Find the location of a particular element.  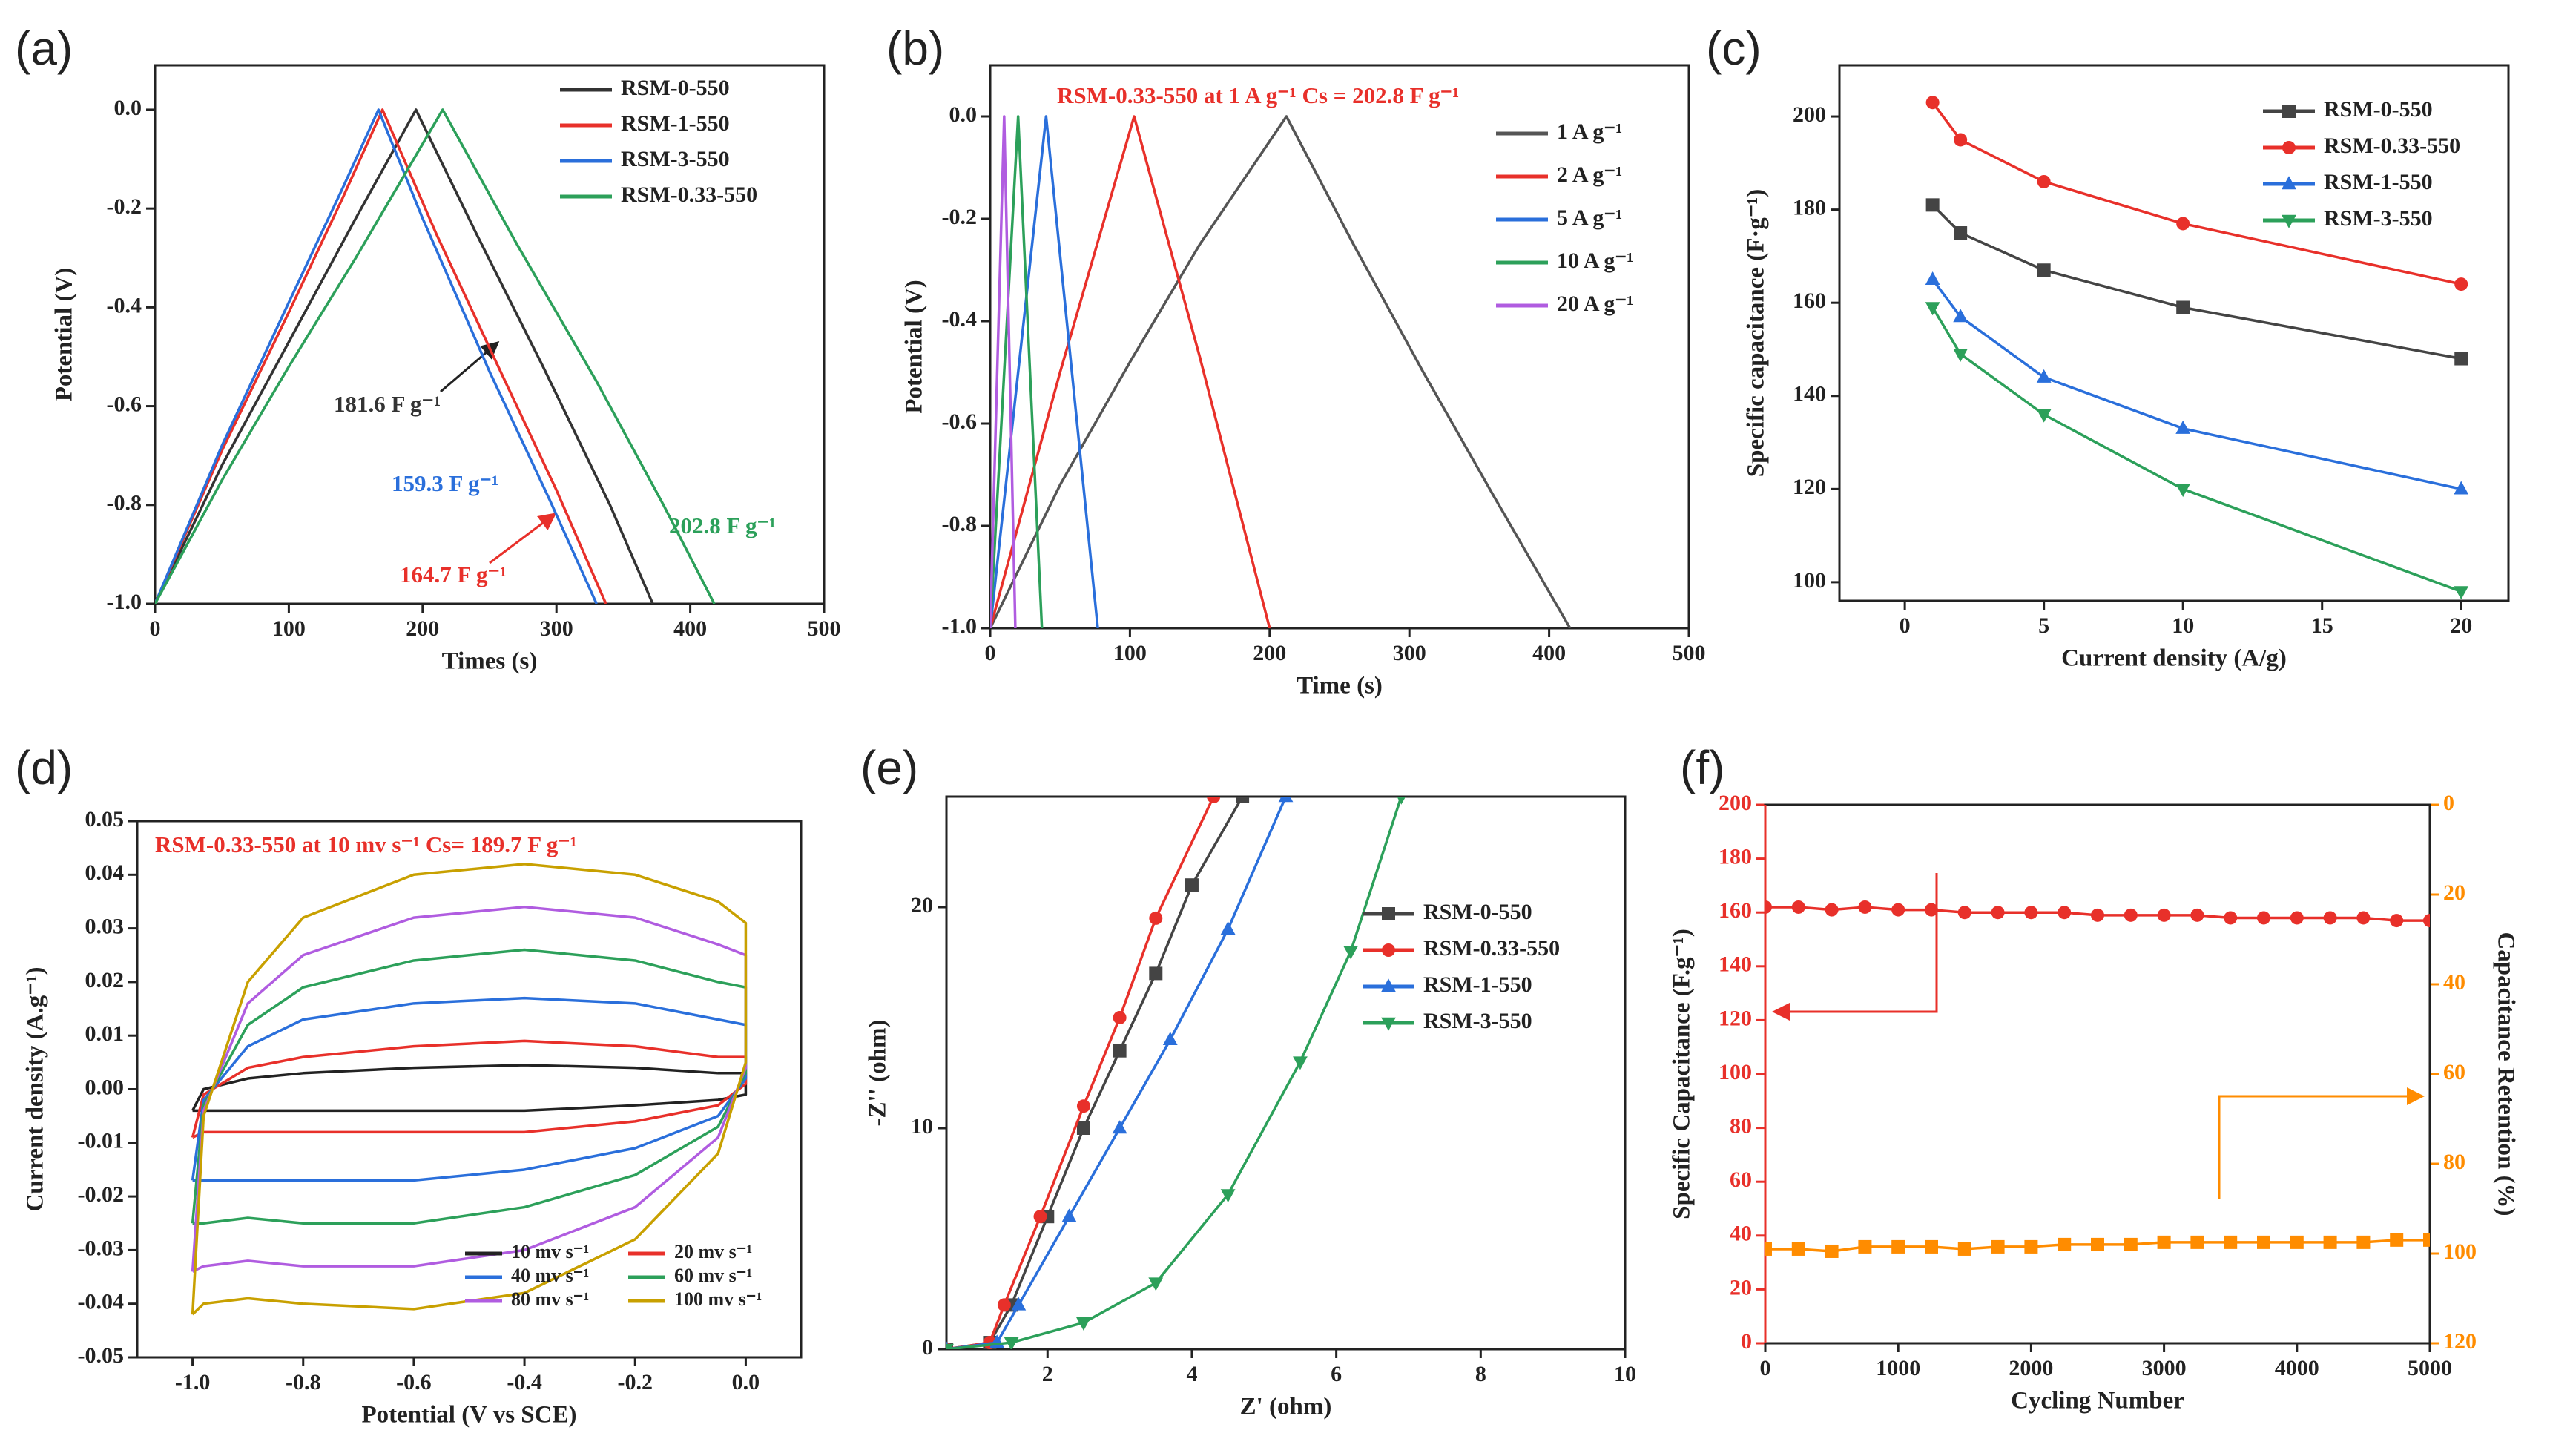

panel-label: (e) is located at coordinates (889, 768).